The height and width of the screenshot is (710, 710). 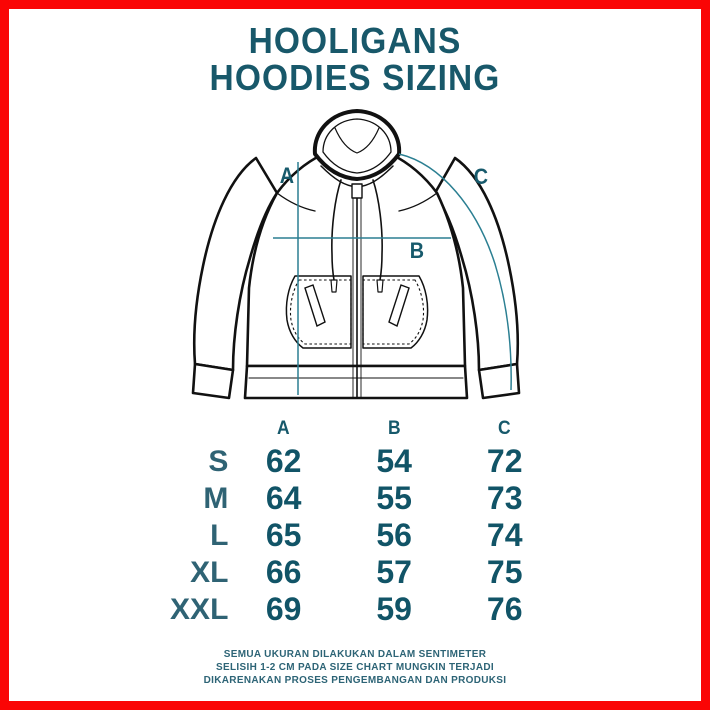 I want to click on size-label: XXL, so click(x=199, y=609).